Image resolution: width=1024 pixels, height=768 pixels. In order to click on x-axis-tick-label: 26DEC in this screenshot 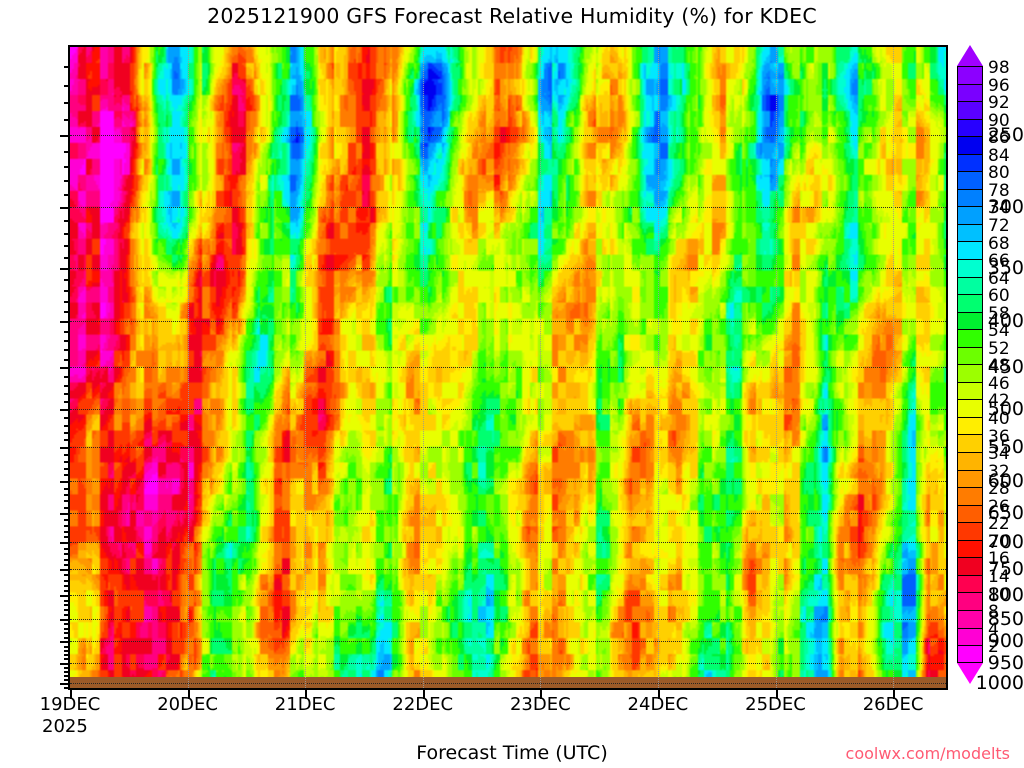, I will do `click(893, 704)`.